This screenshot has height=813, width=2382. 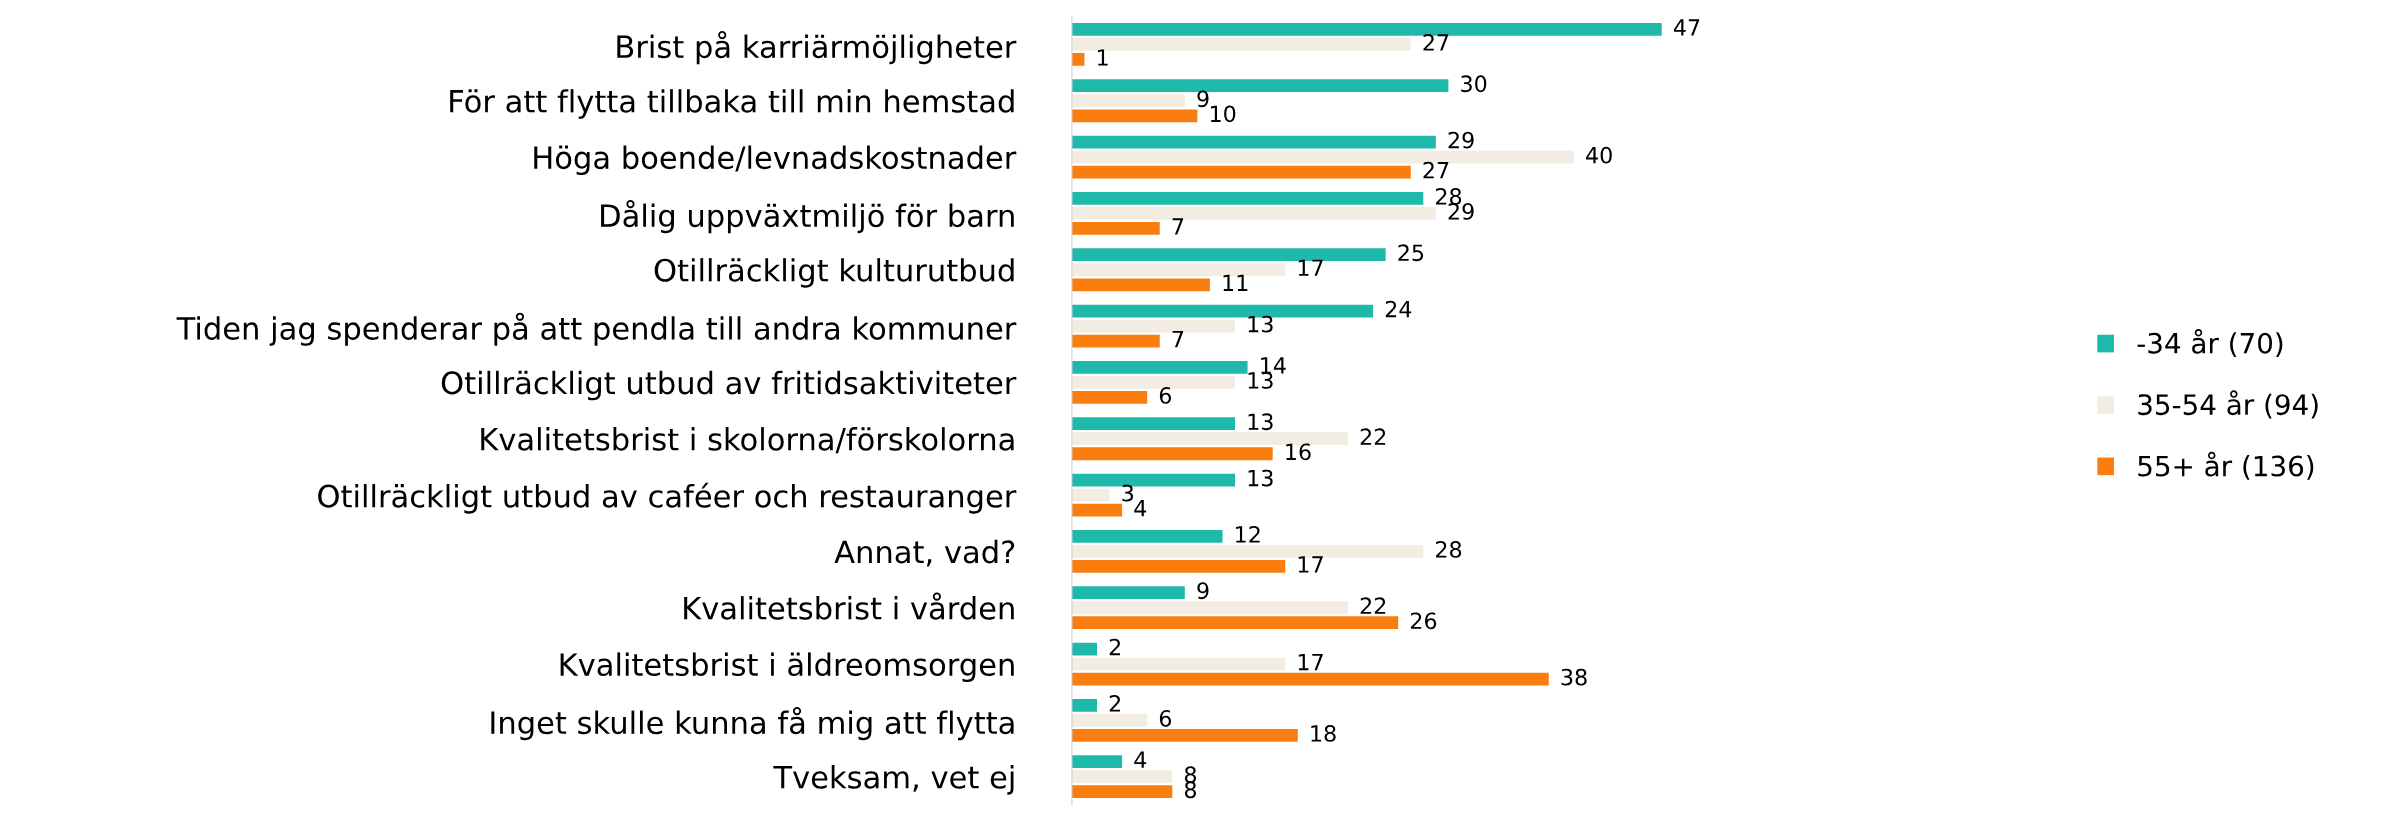 I want to click on y-tick-label: Kvalitetsbrist i äldreomsorgen, so click(x=787, y=667).